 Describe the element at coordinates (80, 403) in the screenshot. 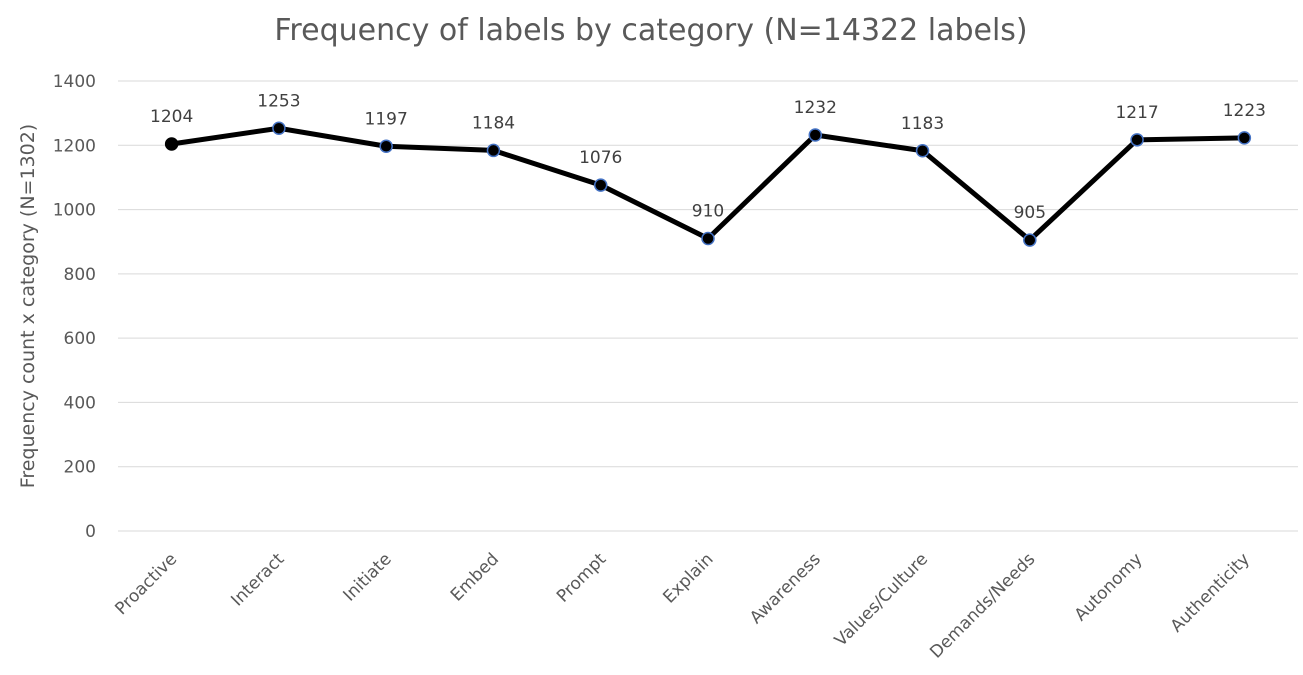

I see `y-tick-label: 400` at that location.